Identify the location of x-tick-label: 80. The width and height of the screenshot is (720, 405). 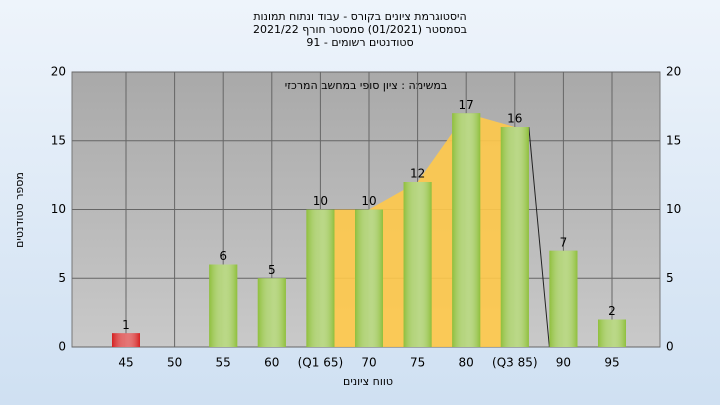
(466, 363).